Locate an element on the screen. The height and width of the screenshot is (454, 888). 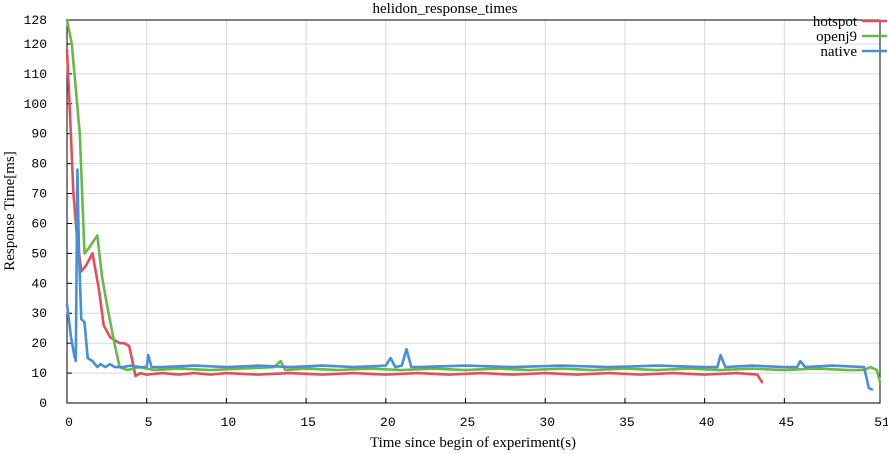
x-tick-label: 5 is located at coordinates (149, 422).